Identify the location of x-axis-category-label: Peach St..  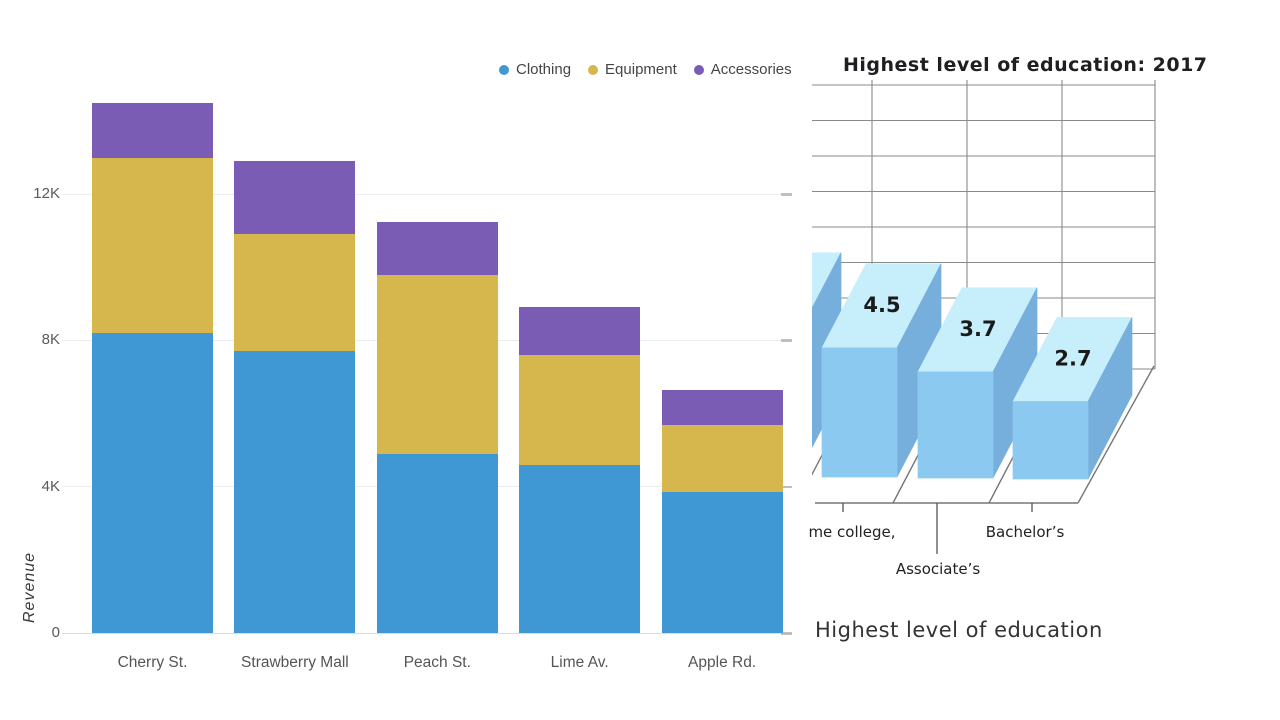
(437, 662).